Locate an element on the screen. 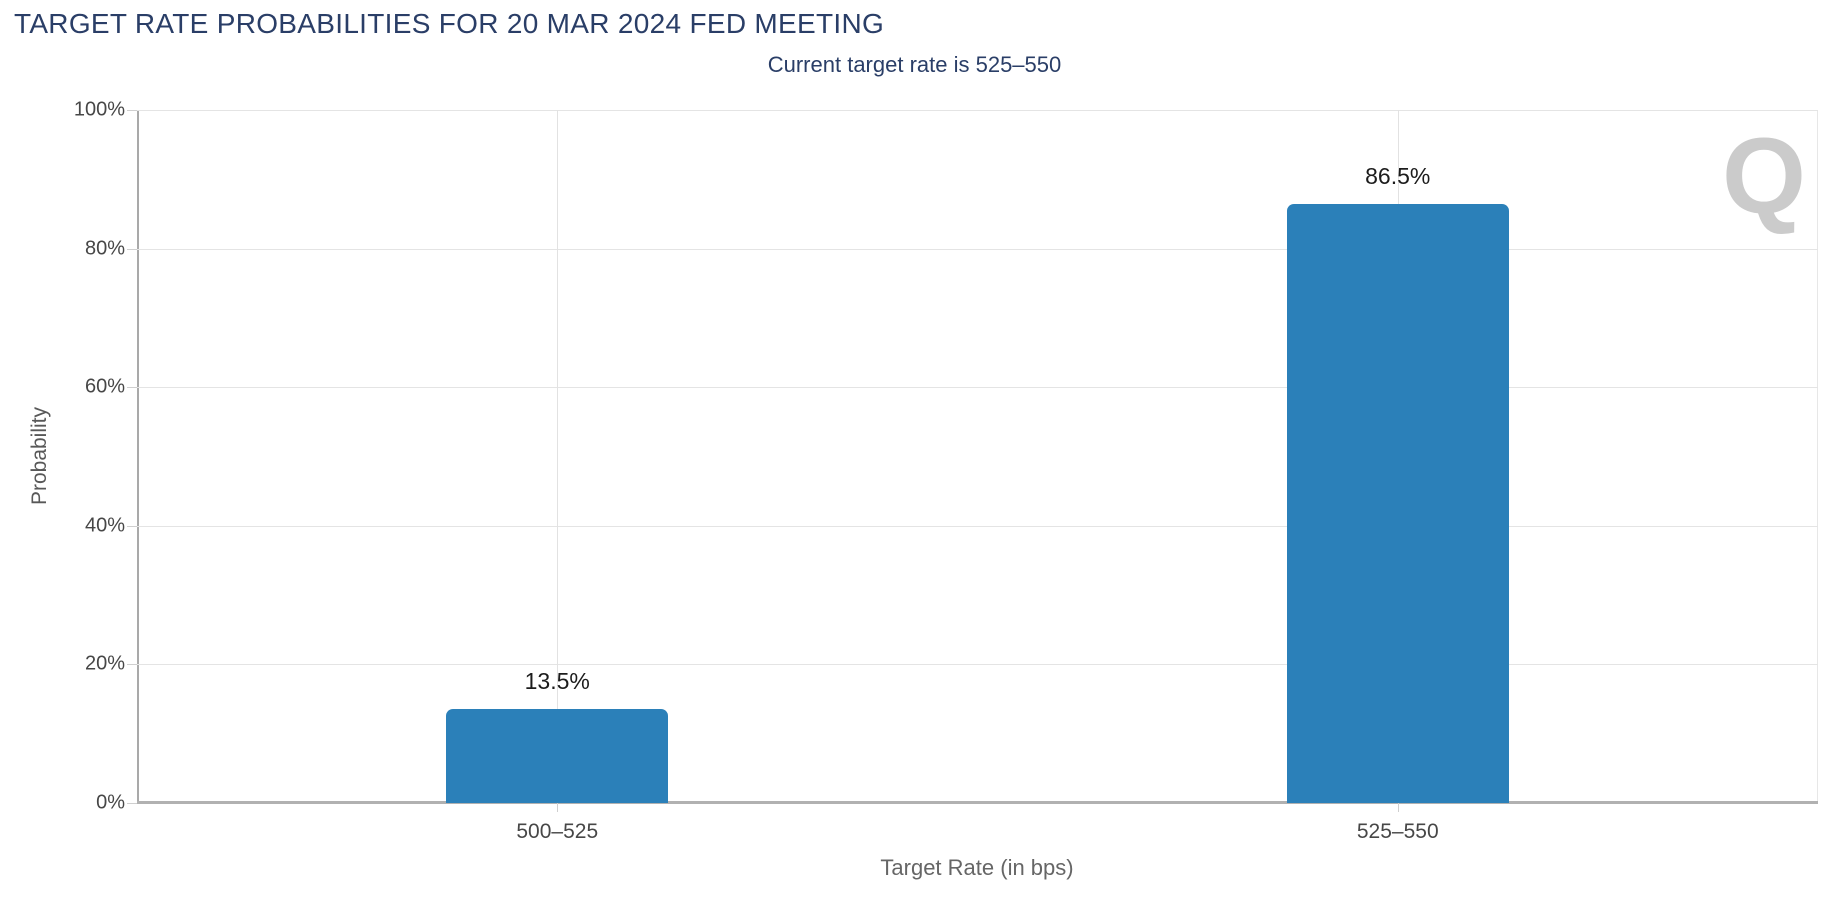 The height and width of the screenshot is (899, 1829). y-tick-label-0: 0% is located at coordinates (110, 802).